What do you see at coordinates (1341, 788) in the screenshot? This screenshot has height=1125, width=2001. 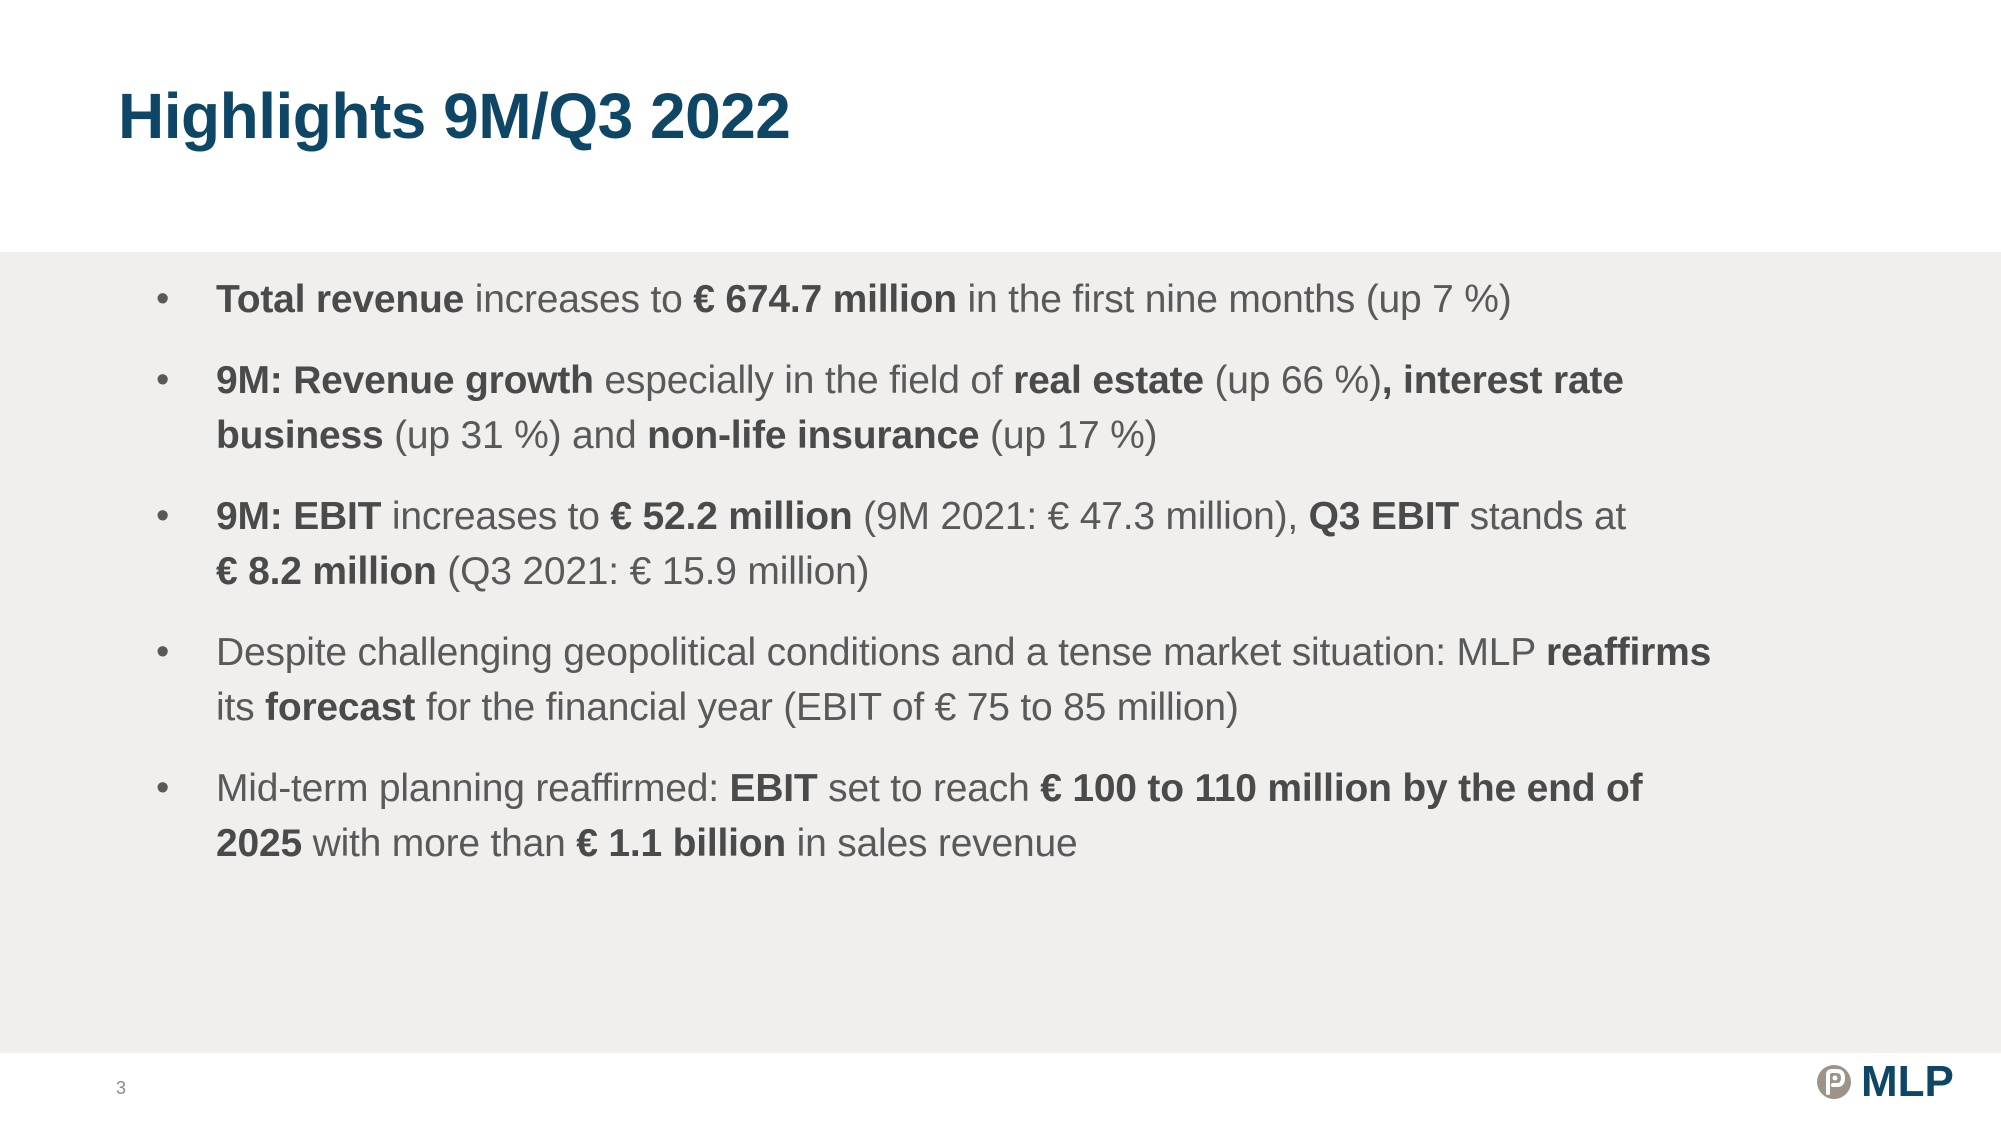 I see `bold-text-segment: € 100 to 110 million by the end of` at bounding box center [1341, 788].